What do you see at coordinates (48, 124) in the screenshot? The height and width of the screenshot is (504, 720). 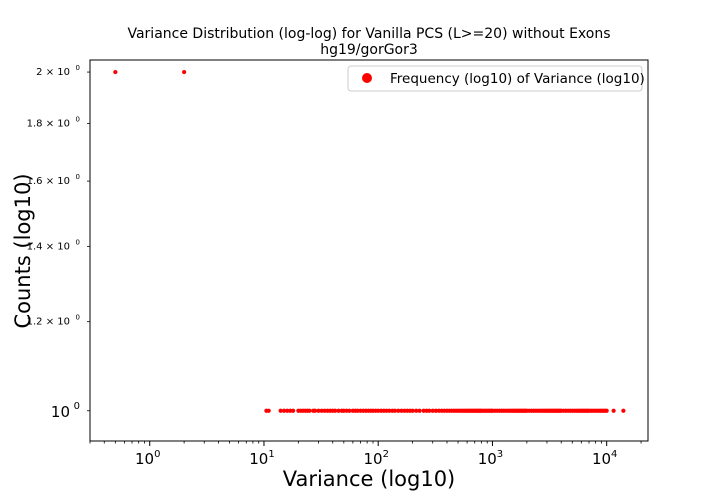 I see `y-tick-label: 1.8 × 10` at bounding box center [48, 124].